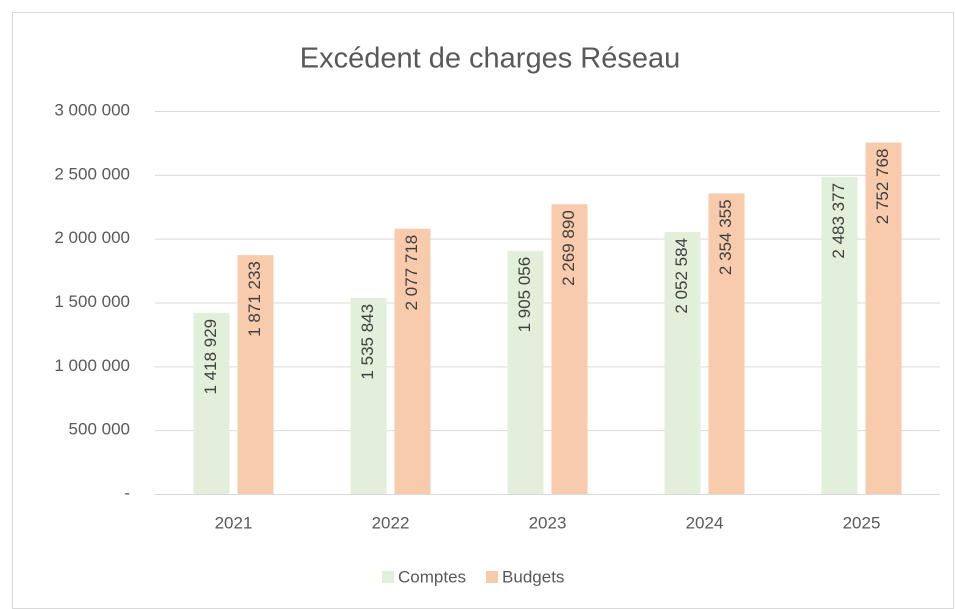 Image resolution: width=955 pixels, height=609 pixels. I want to click on data-label: 2 483 377, so click(838, 221).